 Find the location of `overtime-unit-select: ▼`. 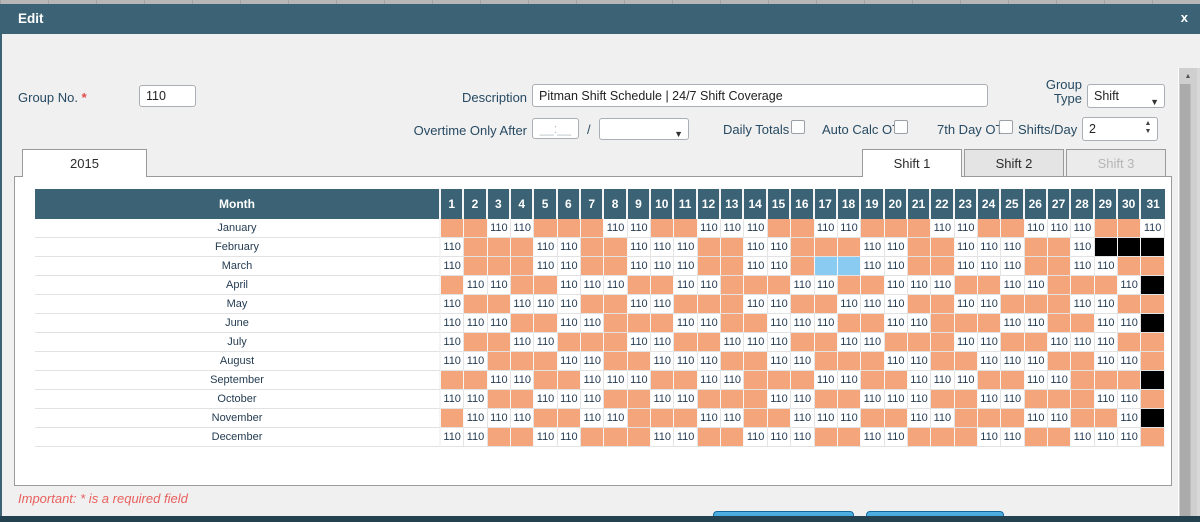

overtime-unit-select: ▼ is located at coordinates (644, 129).